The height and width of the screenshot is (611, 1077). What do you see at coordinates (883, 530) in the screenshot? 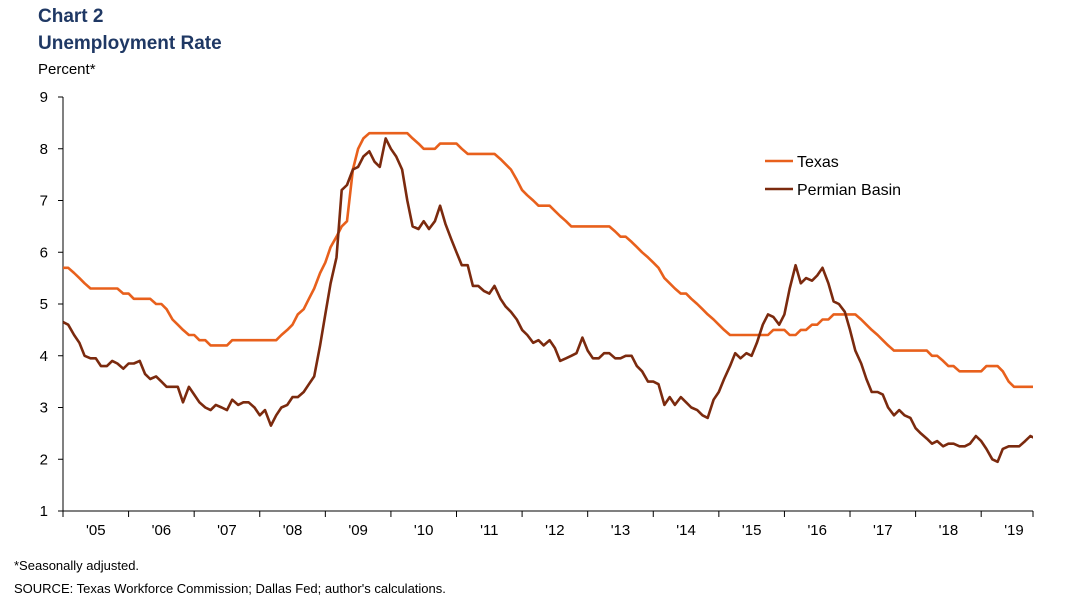
I see `x-tick-label: '17` at bounding box center [883, 530].